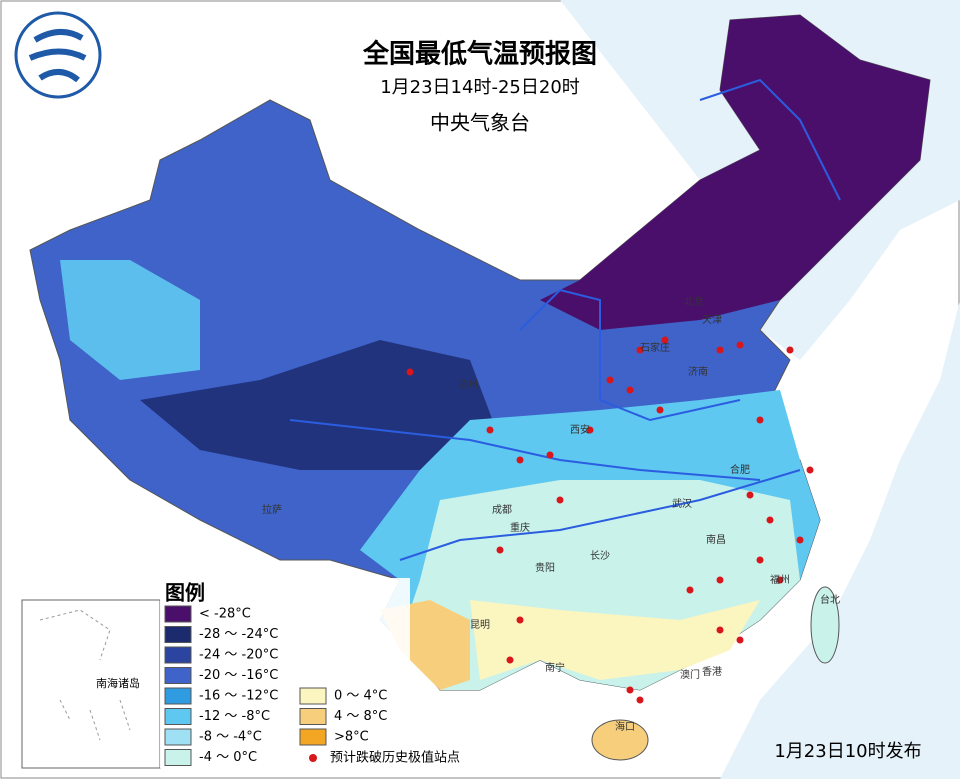  I want to click on hainan, so click(620, 740).